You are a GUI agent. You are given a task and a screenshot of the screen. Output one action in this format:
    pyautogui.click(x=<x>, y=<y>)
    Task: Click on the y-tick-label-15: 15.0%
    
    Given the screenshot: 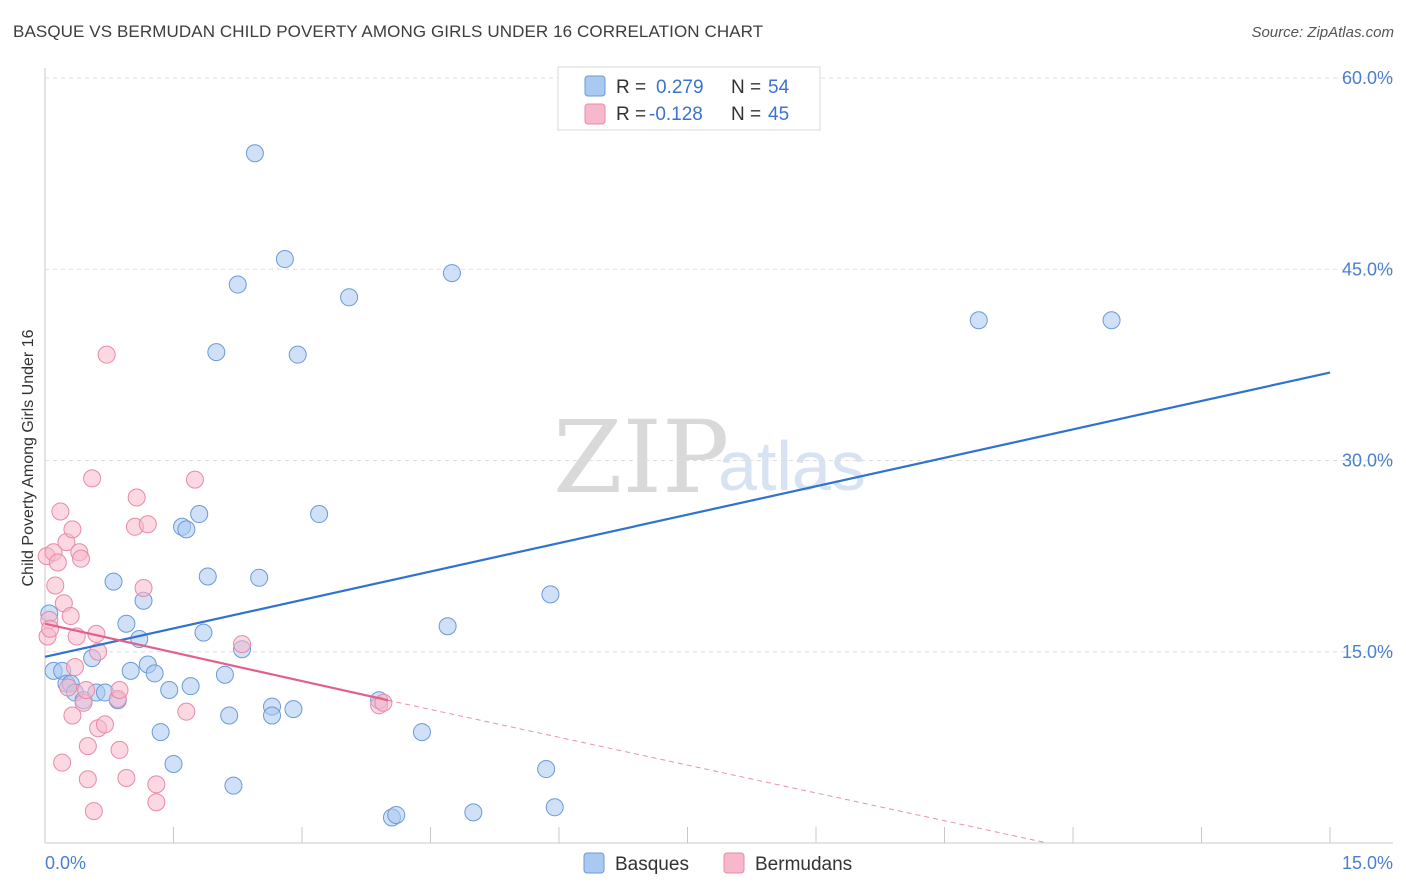 What is the action you would take?
    pyautogui.click(x=1367, y=652)
    